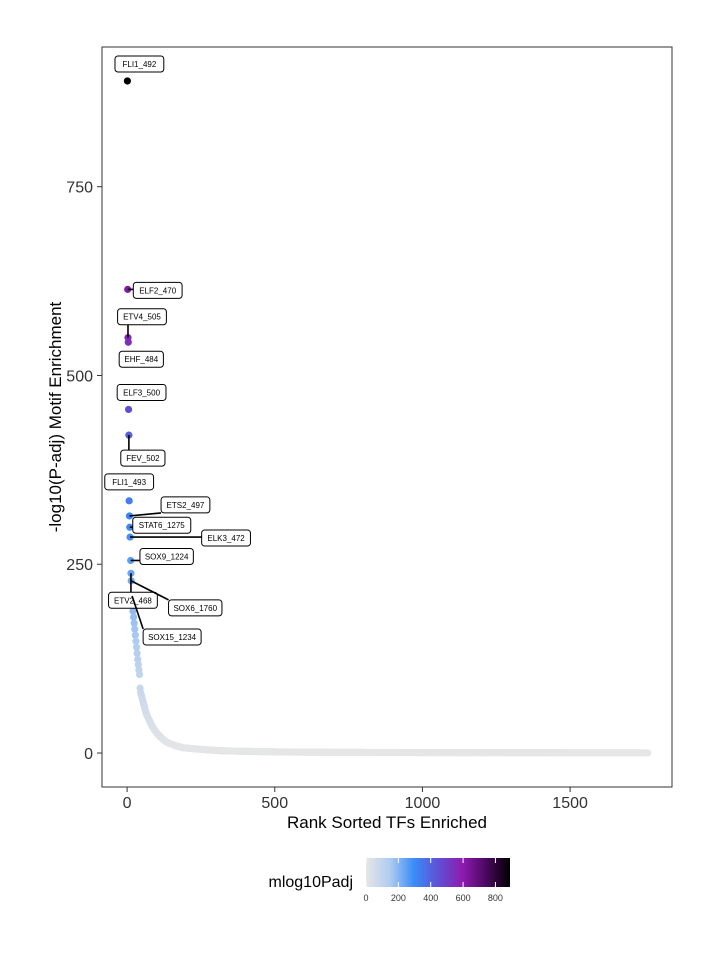 This screenshot has width=720, height=960. Describe the element at coordinates (398, 898) in the screenshot. I see `legend-tick-label: 200` at that location.